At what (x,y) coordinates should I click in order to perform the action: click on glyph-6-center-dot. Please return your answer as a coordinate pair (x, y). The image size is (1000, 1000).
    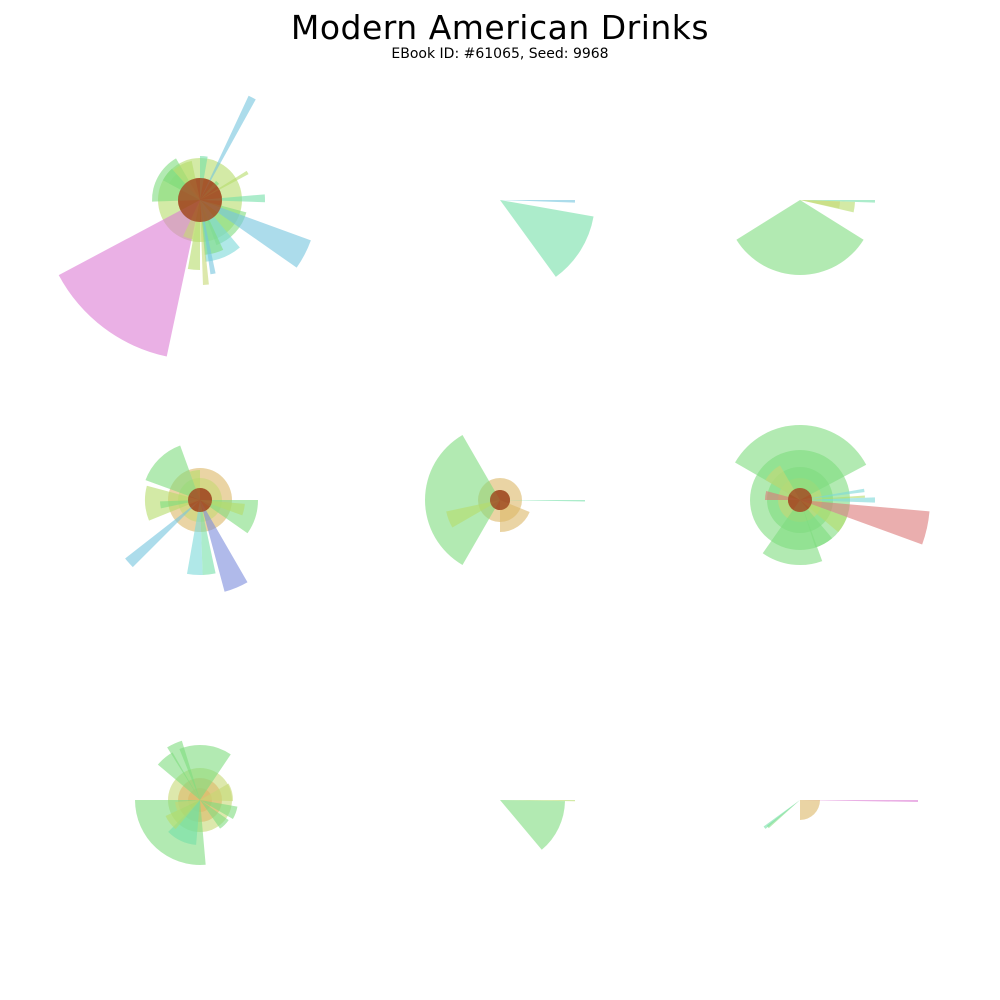
    Looking at the image, I should click on (800, 500).